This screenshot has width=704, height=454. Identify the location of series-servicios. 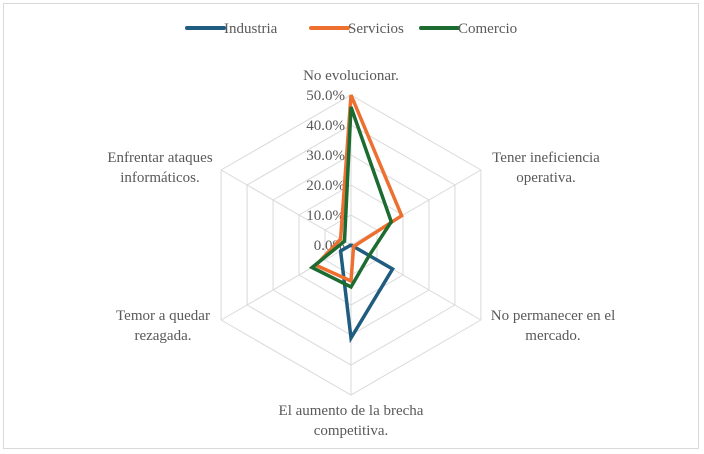
(358, 189).